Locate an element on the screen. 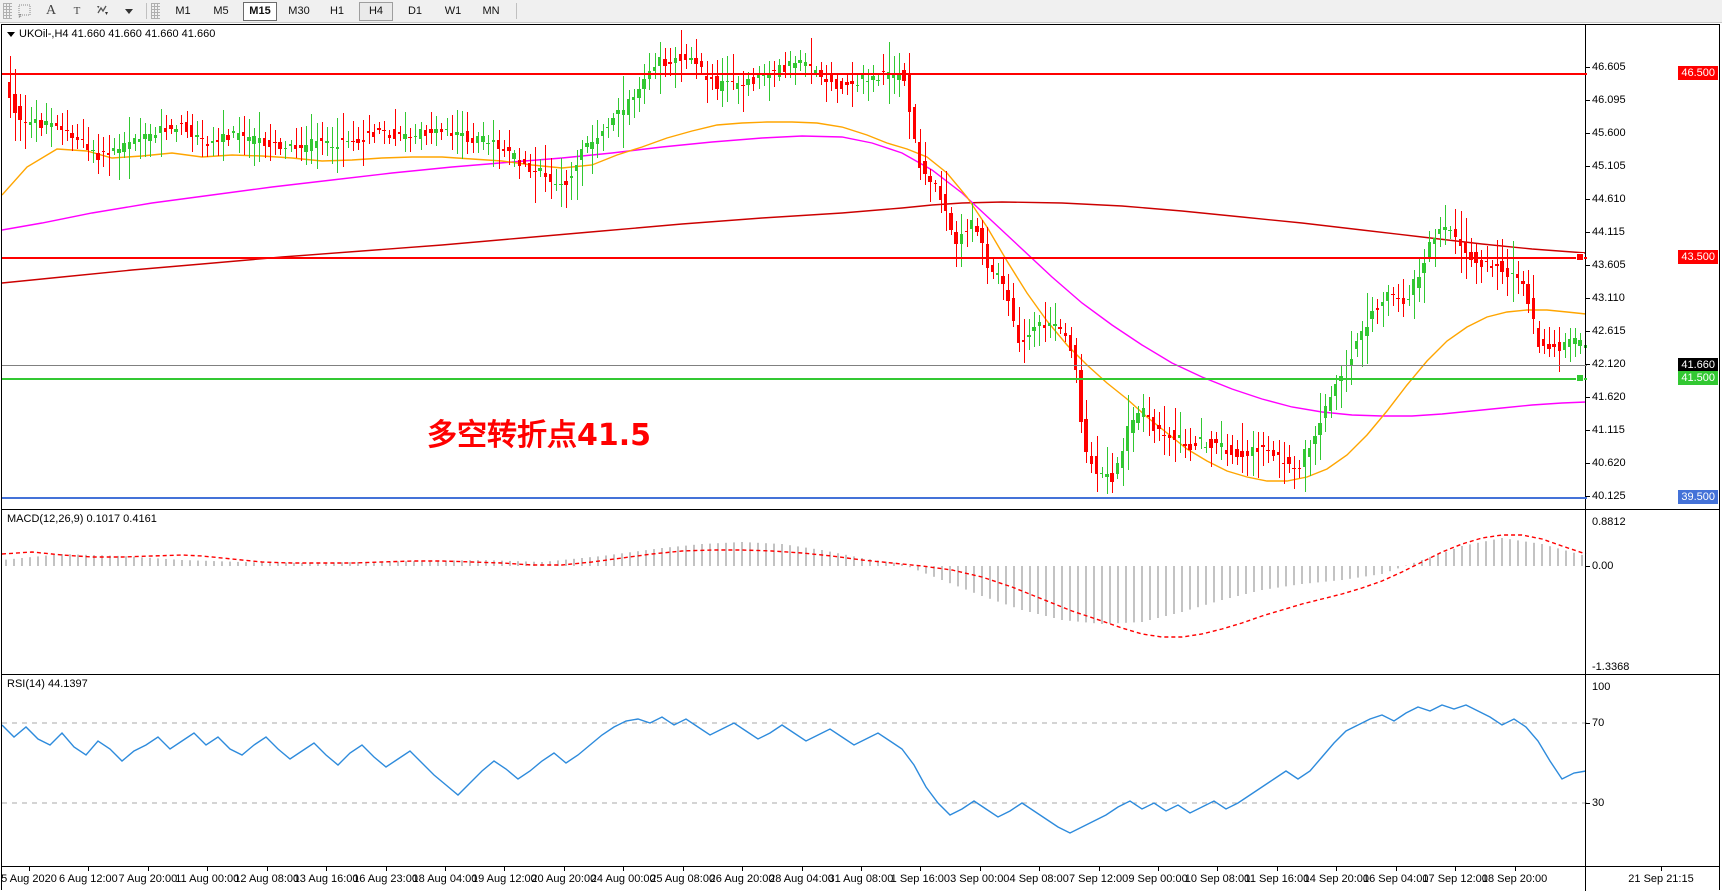 Image resolution: width=1722 pixels, height=893 pixels. timeframe-m1: M1 is located at coordinates (183, 11).